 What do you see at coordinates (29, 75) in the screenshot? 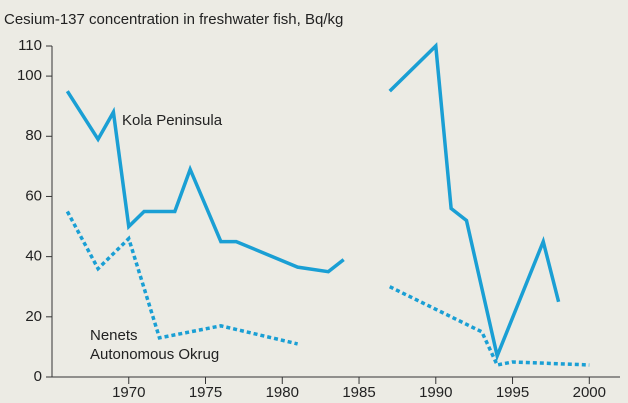
I see `y-tick-label: 100` at bounding box center [29, 75].